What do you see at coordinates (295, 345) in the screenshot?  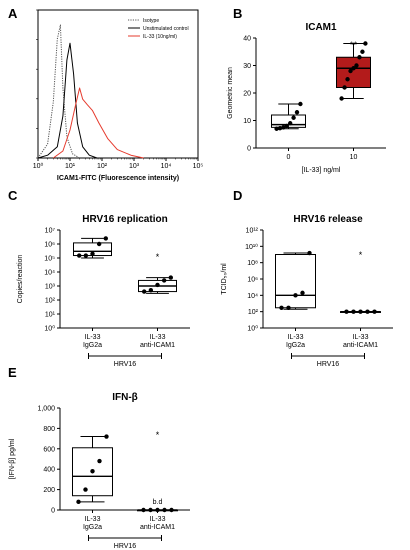 I see `panel-d-category-label: IgG2a` at bounding box center [295, 345].